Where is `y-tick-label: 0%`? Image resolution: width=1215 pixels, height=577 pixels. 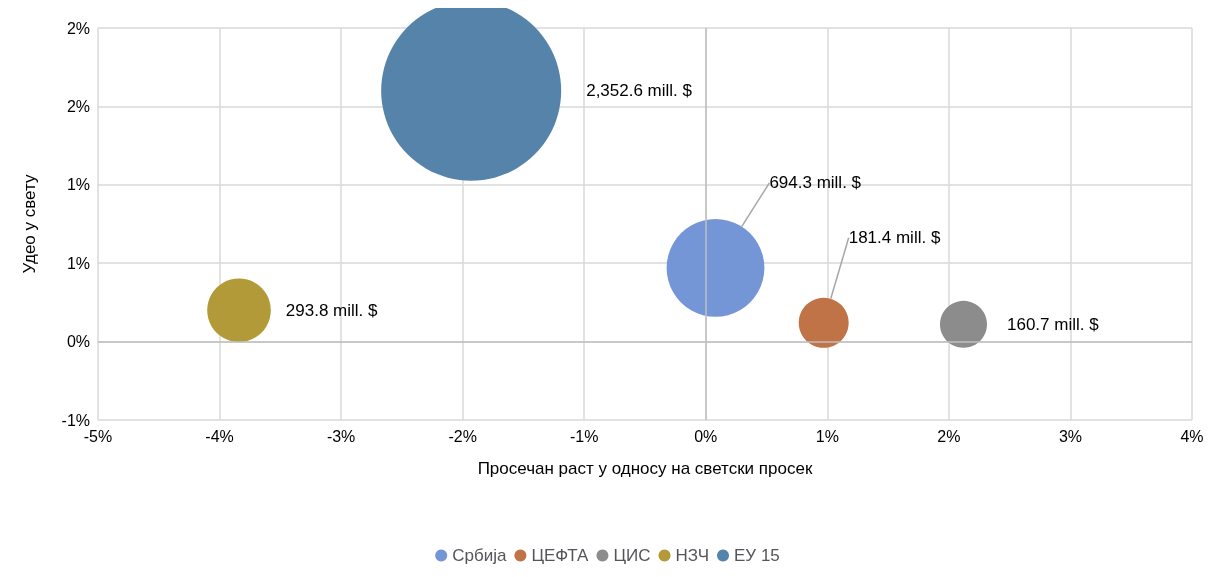 y-tick-label: 0% is located at coordinates (78, 342).